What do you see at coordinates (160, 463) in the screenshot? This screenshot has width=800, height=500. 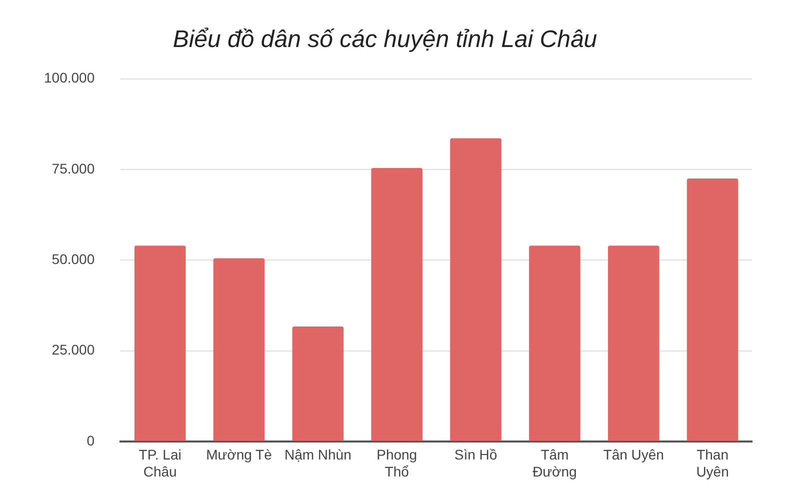 I see `x-tick-label: TP. Lai Châu` at bounding box center [160, 463].